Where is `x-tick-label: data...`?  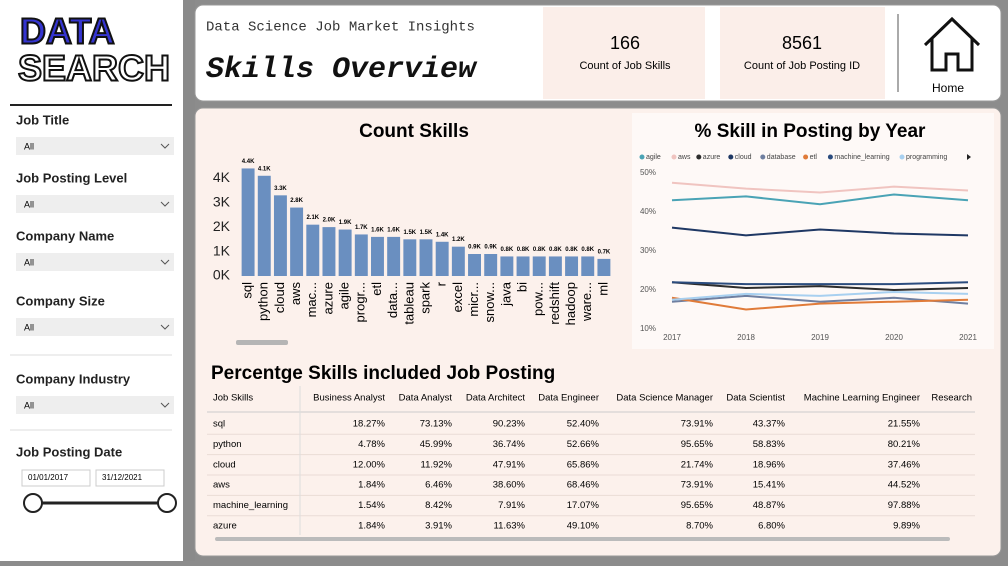 x-tick-label: data... is located at coordinates (392, 300).